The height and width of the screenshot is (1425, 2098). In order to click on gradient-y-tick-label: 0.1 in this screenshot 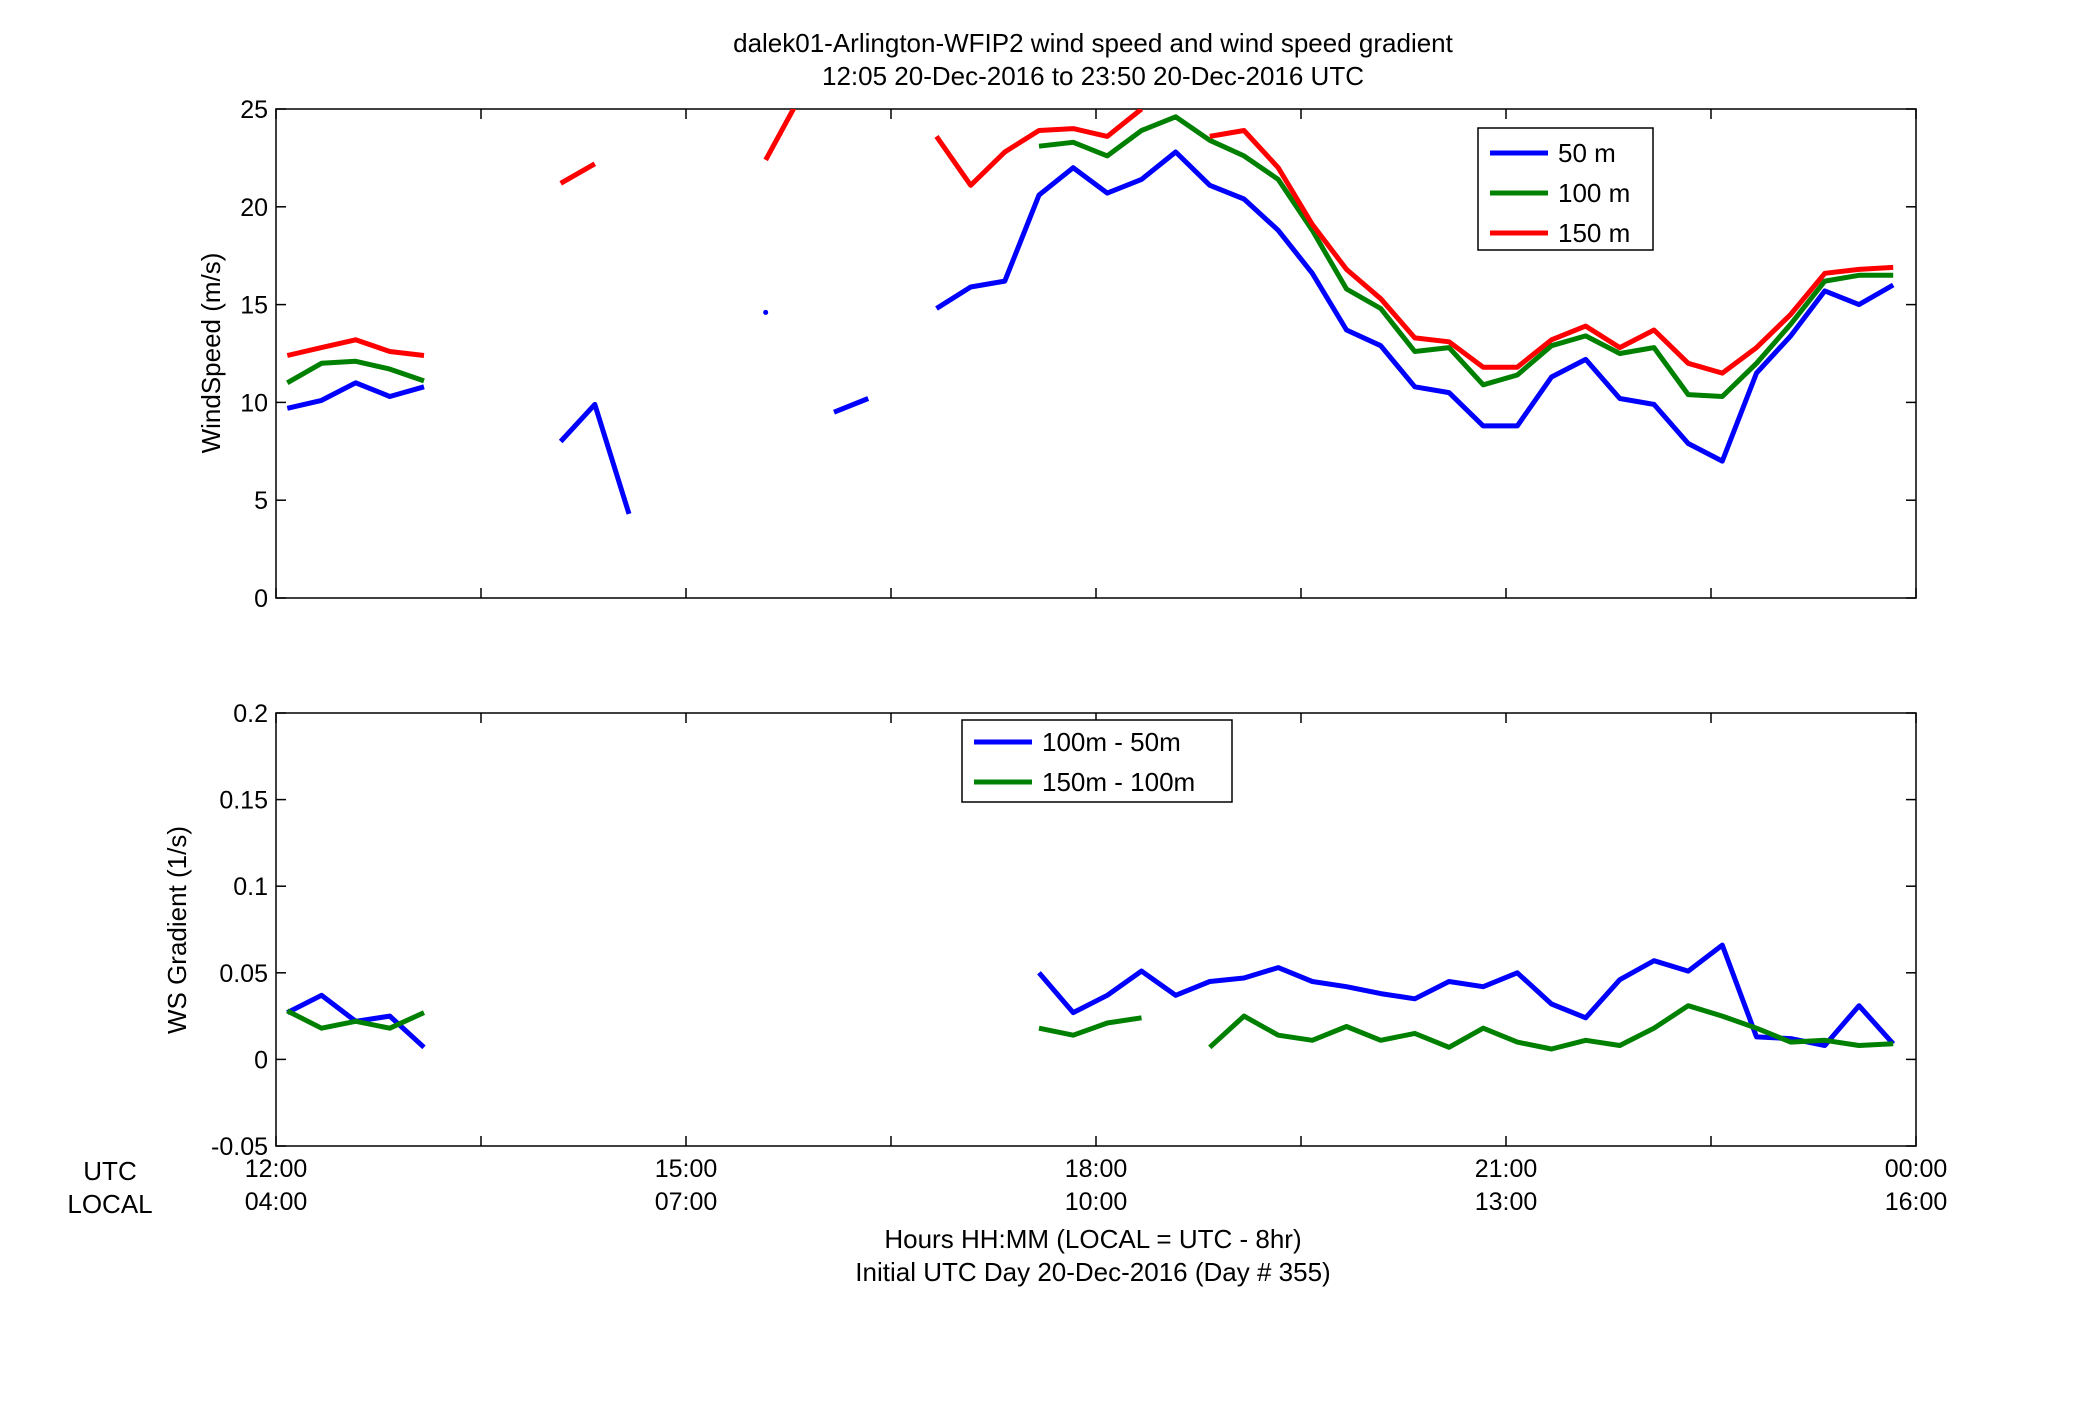, I will do `click(250, 887)`.